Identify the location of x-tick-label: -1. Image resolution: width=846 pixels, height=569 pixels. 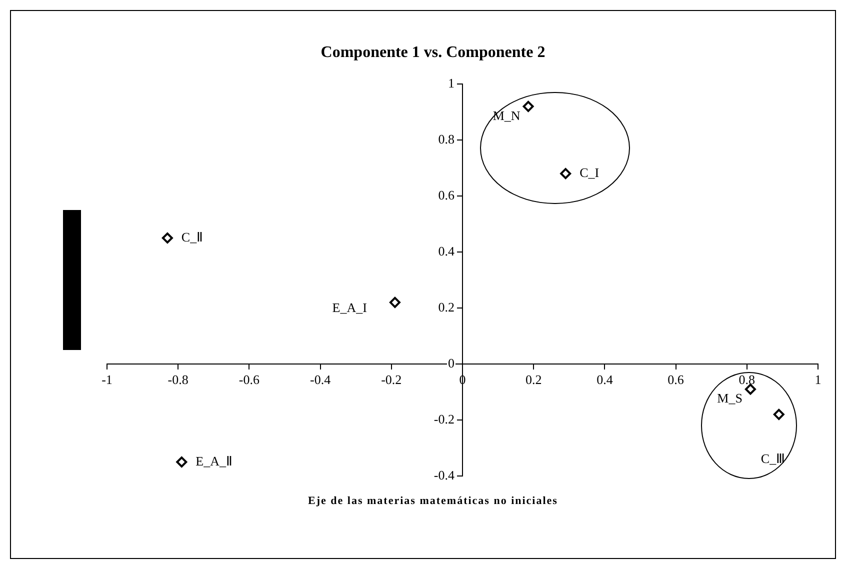
(107, 380).